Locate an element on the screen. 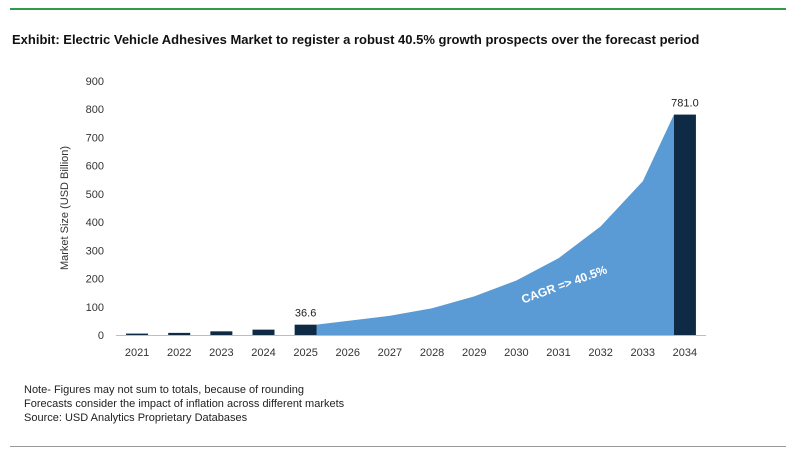  x-tick-label: 2026 is located at coordinates (348, 353).